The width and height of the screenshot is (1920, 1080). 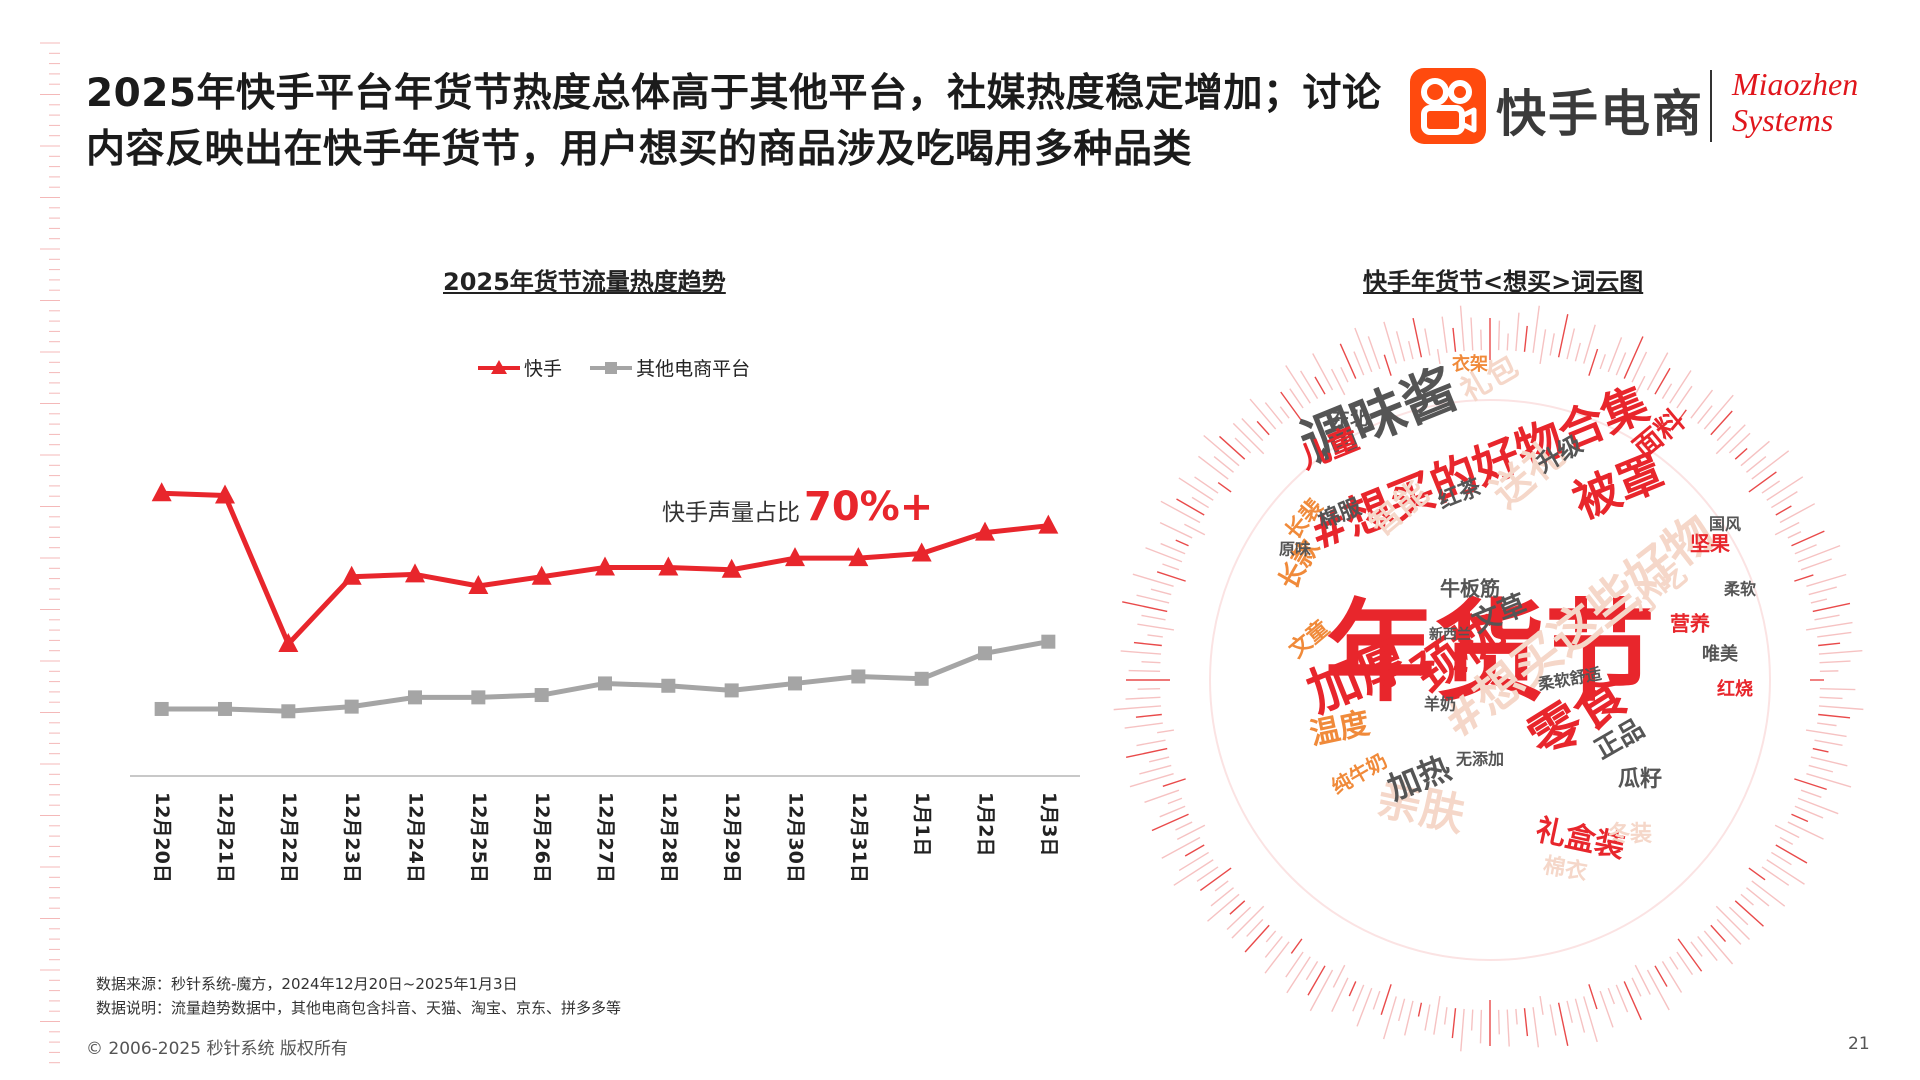 I want to click on kuaishou-brand-text: 快手电商, so click(x=1600, y=114).